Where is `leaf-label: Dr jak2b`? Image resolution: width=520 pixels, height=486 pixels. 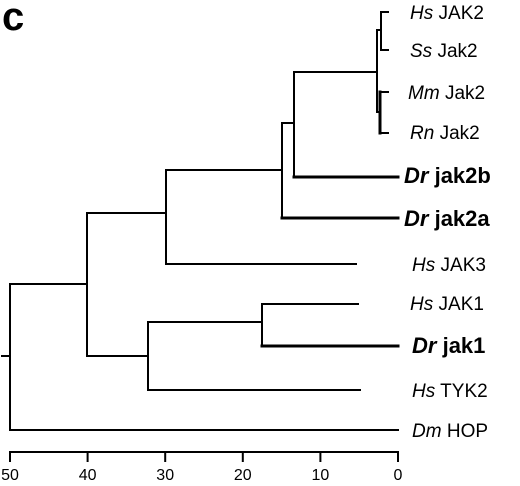
leaf-label: Dr jak2b is located at coordinates (447, 175).